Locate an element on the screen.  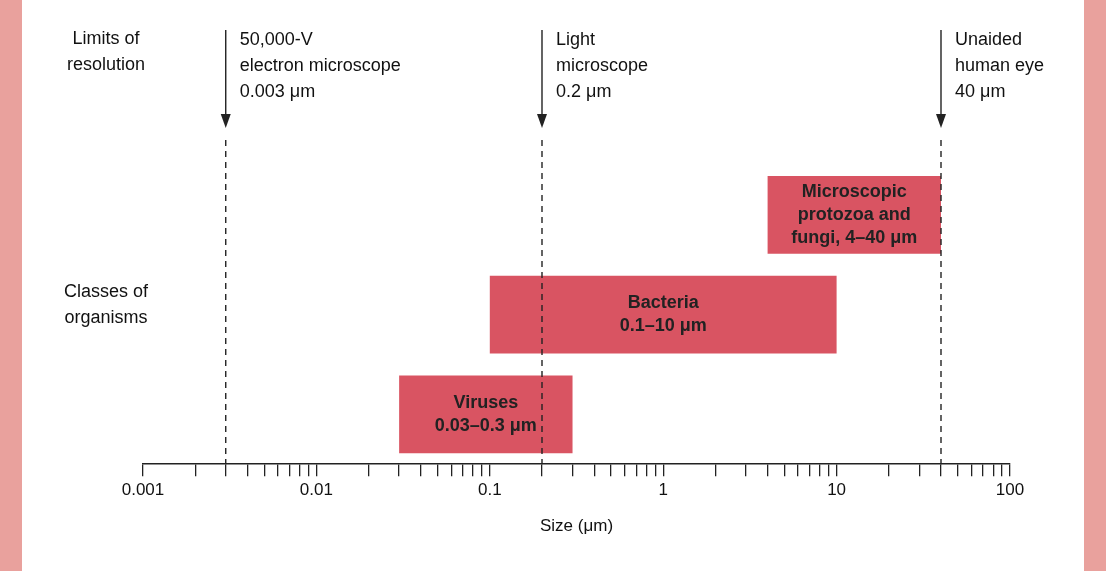
x-axis-title: Size (μm) is located at coordinates (576, 526).